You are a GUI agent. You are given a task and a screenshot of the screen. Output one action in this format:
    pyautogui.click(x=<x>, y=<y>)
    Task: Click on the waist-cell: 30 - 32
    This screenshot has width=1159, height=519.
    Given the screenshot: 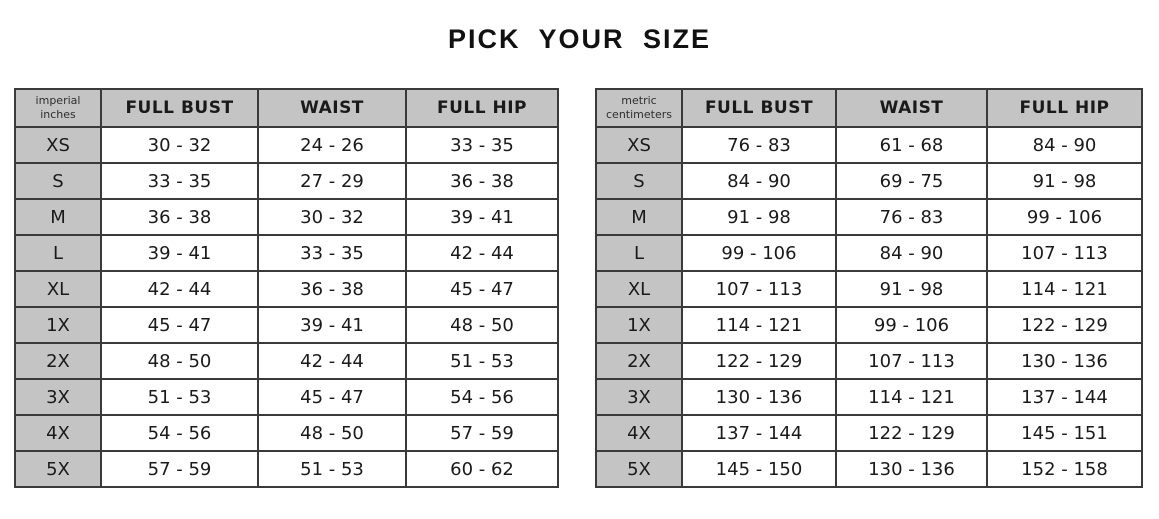 What is the action you would take?
    pyautogui.click(x=332, y=217)
    